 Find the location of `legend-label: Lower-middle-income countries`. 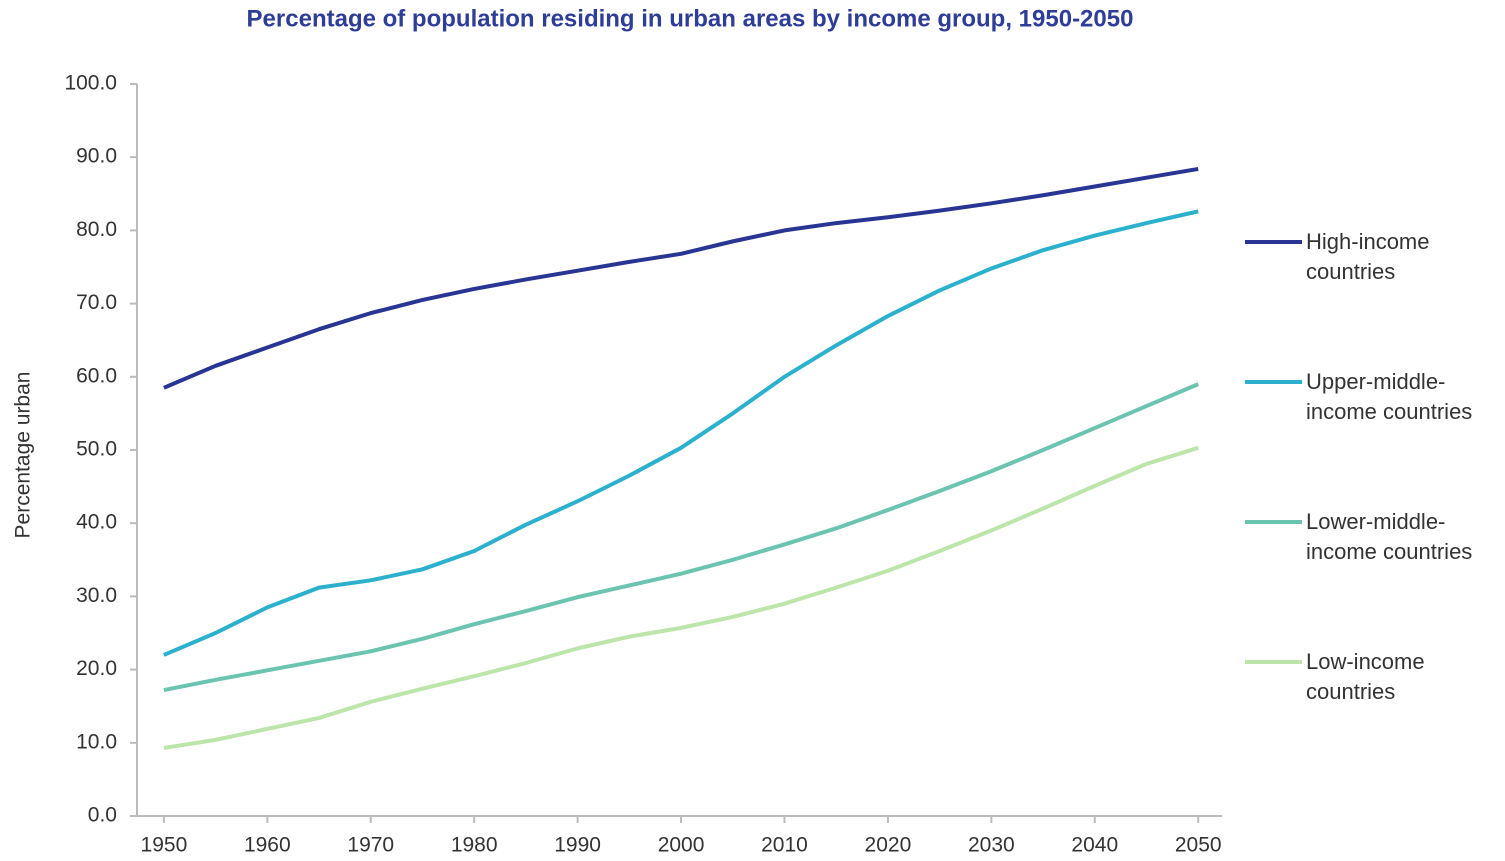

legend-label: Lower-middle-income countries is located at coordinates (1389, 536).